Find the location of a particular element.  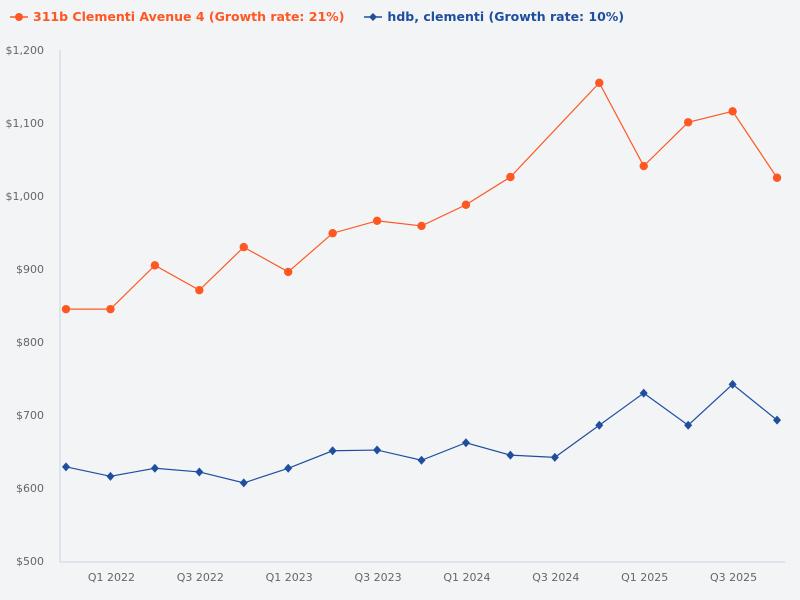

x-tick-label: Q3 2023 is located at coordinates (378, 577).